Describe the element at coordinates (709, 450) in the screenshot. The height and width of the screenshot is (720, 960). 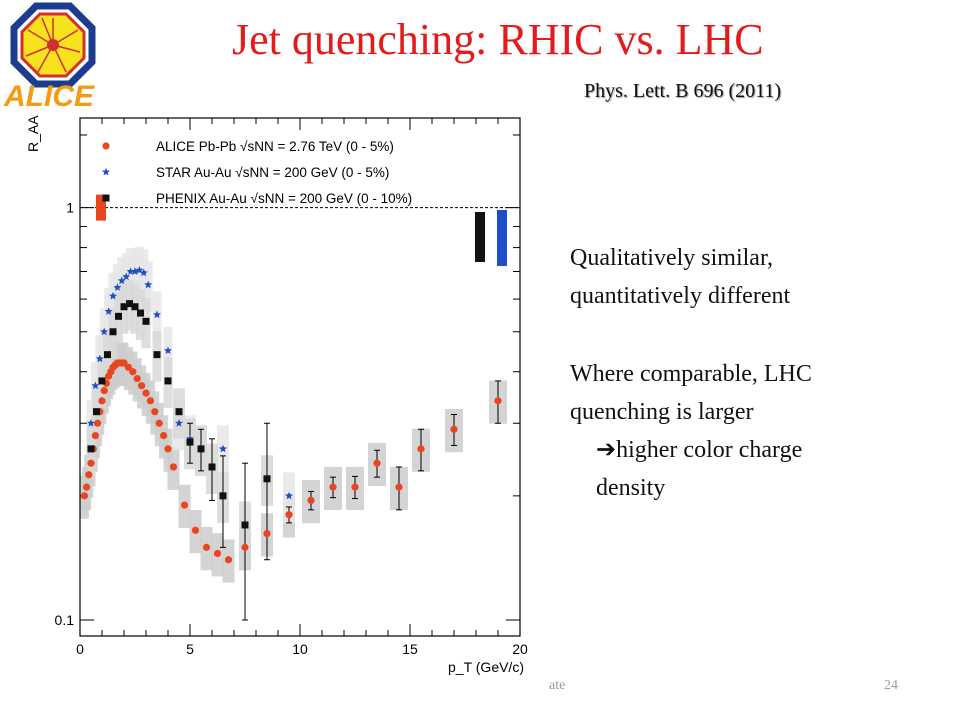
I see `note-line-5-text: higher color charge` at that location.